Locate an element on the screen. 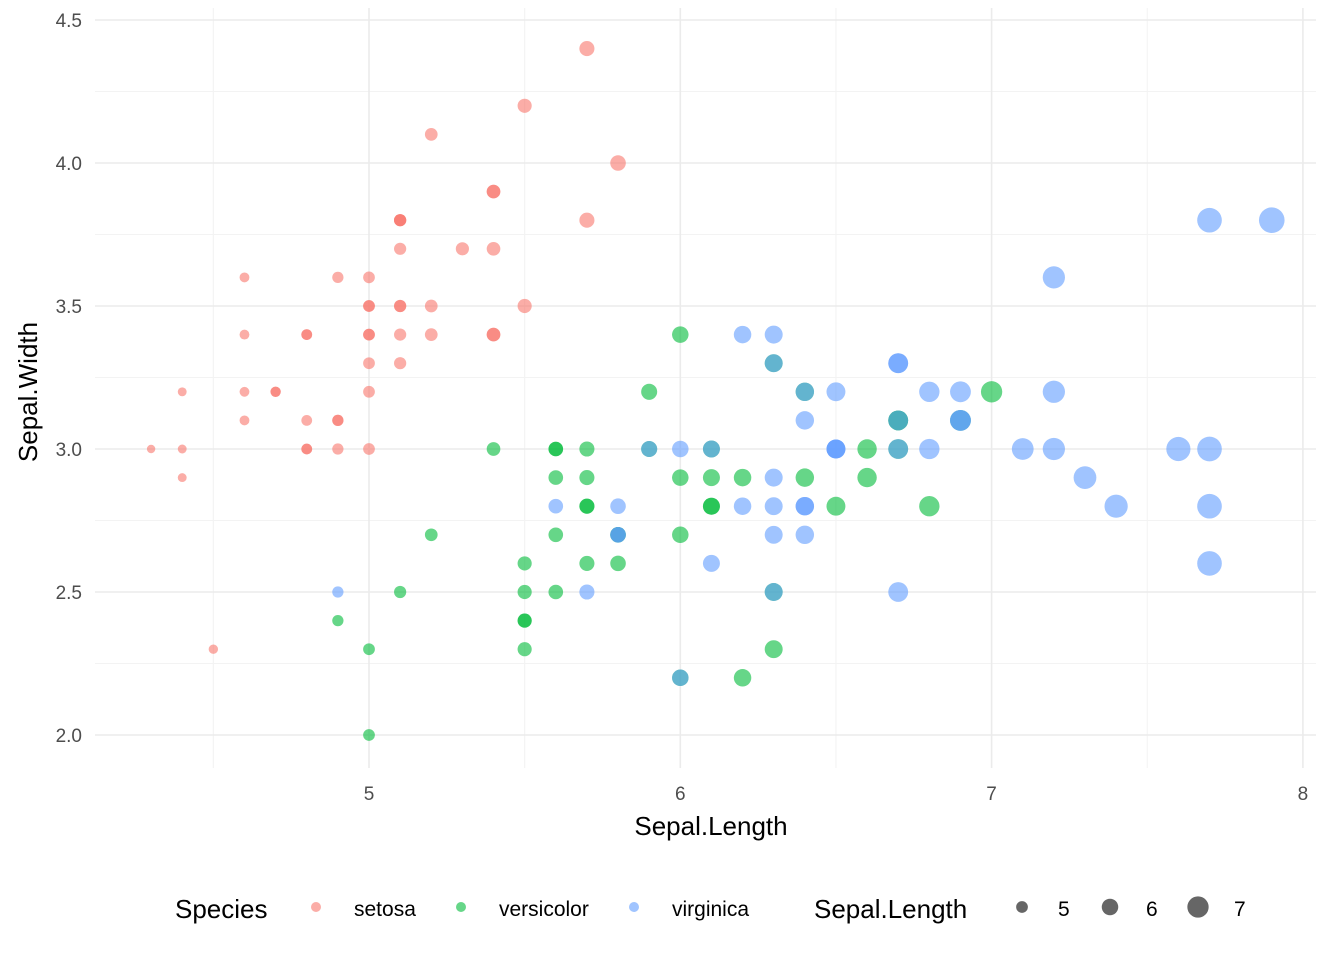 The image size is (1344, 960). legend-size-label: 6 is located at coordinates (1152, 909).